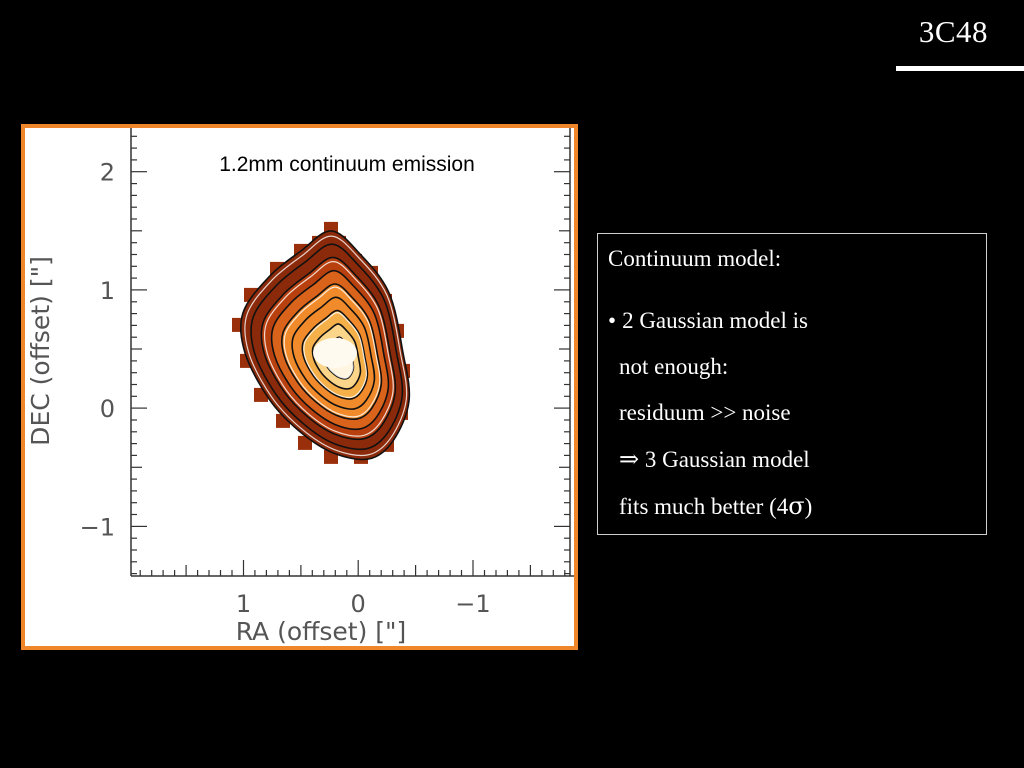 The image size is (1024, 768). Describe the element at coordinates (674, 366) in the screenshot. I see `notes-line-2: not enough:` at that location.